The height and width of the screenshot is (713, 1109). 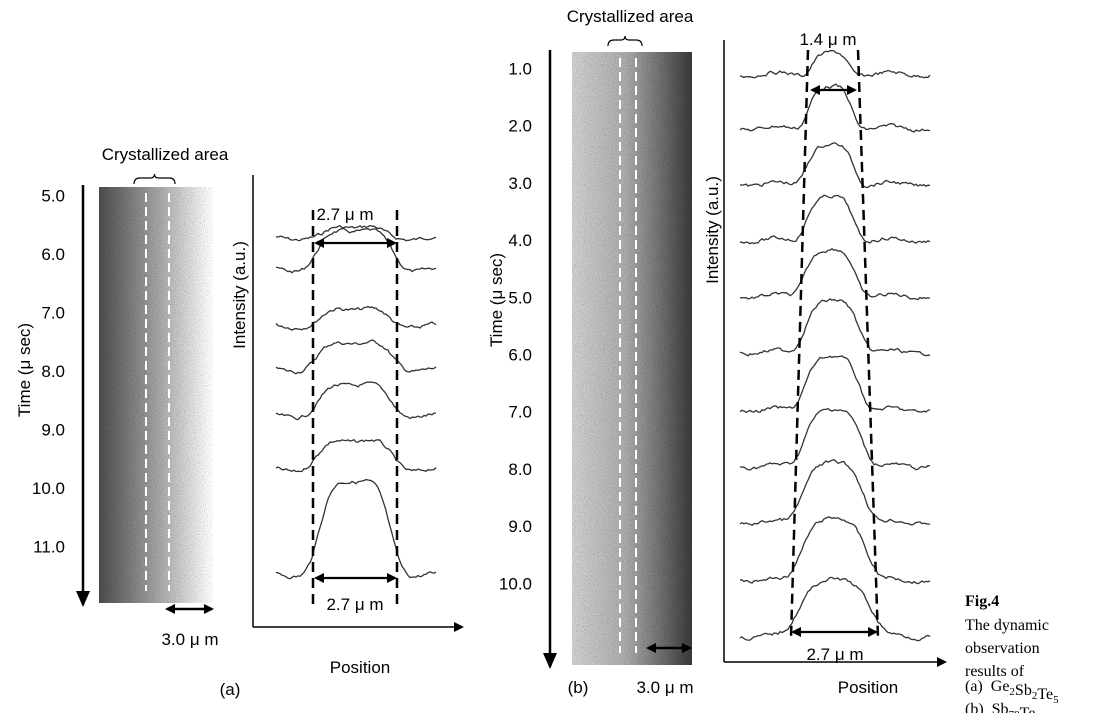 I want to click on panel-label: (b), so click(x=578, y=687).